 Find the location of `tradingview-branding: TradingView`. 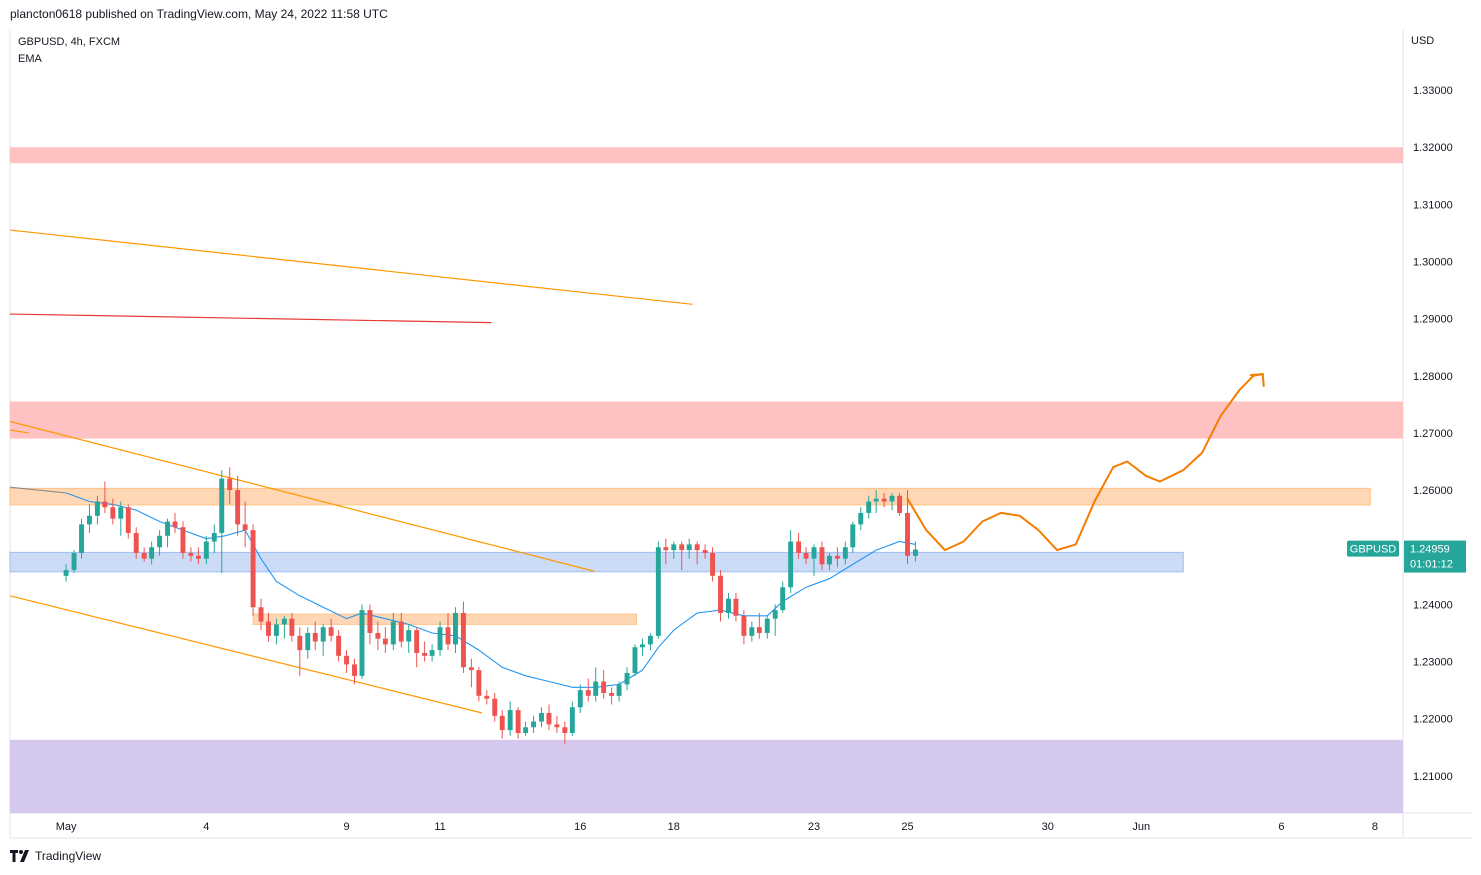

tradingview-branding: TradingView is located at coordinates (55, 856).